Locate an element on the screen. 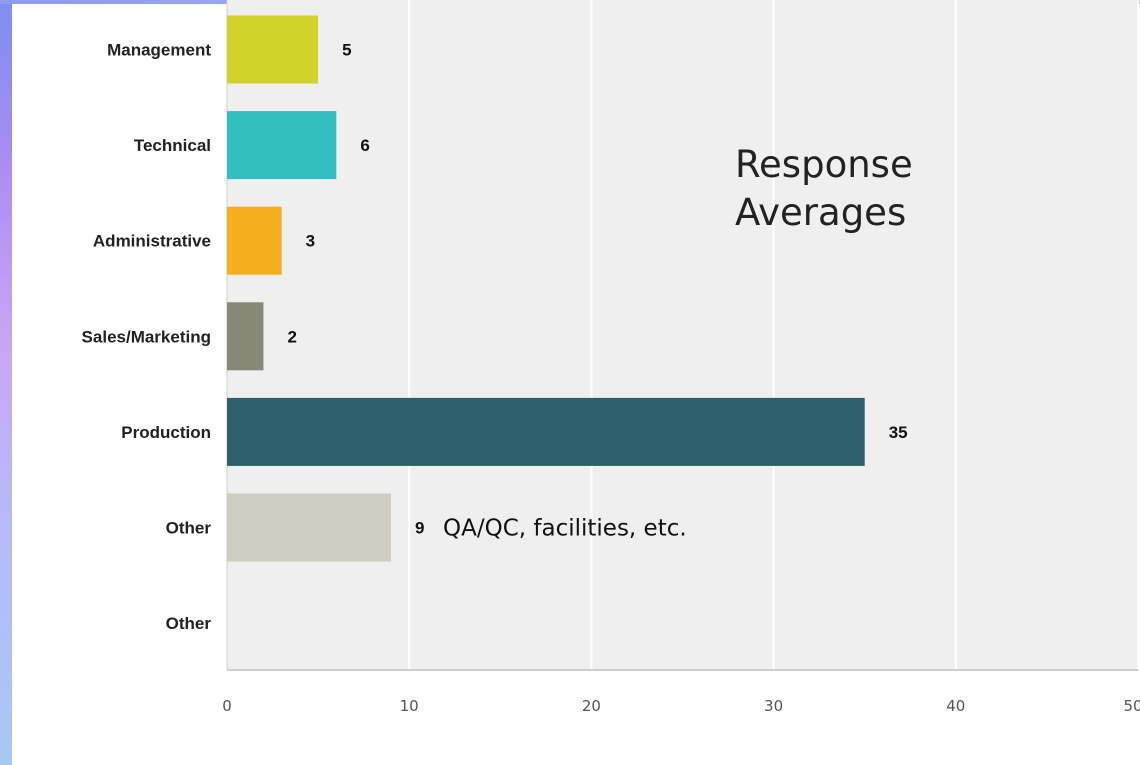 Image resolution: width=1140 pixels, height=765 pixels. x-tick-label: 40 is located at coordinates (955, 706).